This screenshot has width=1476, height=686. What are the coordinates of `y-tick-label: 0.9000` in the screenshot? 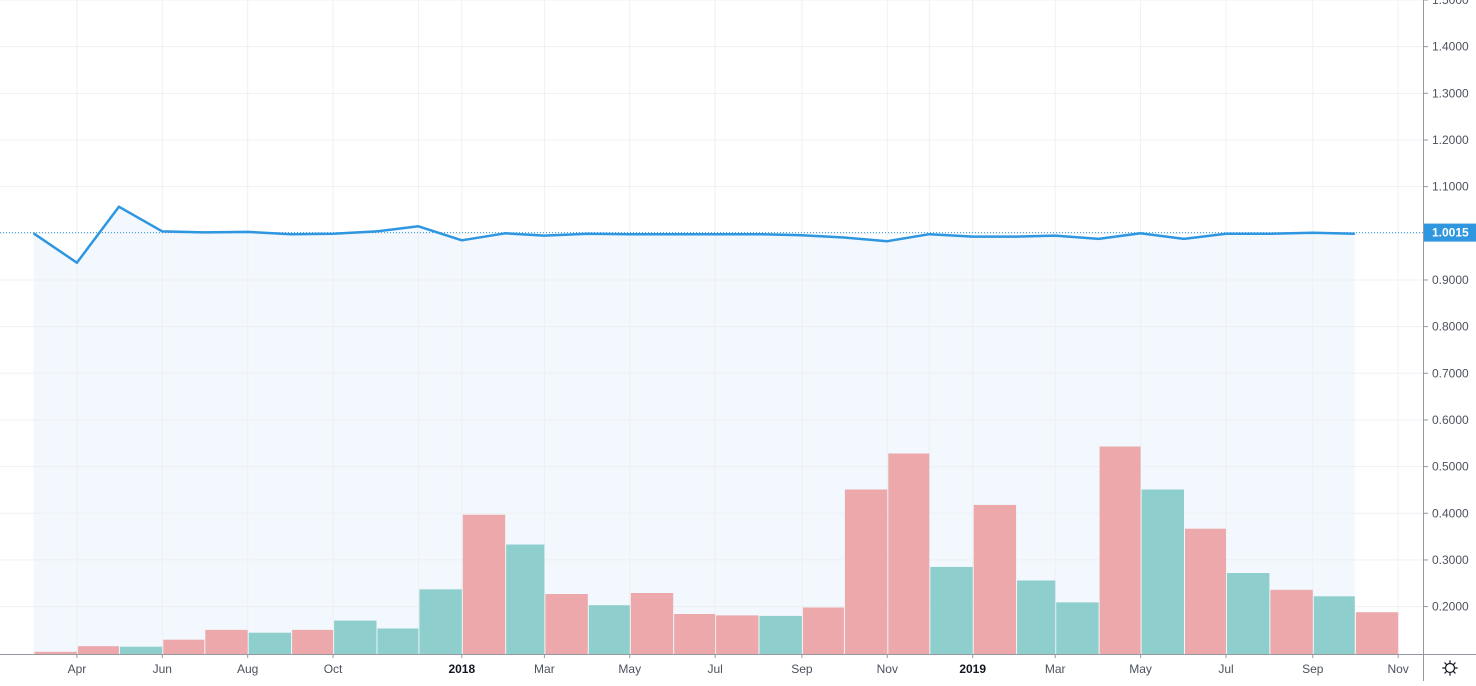 It's located at (1450, 280).